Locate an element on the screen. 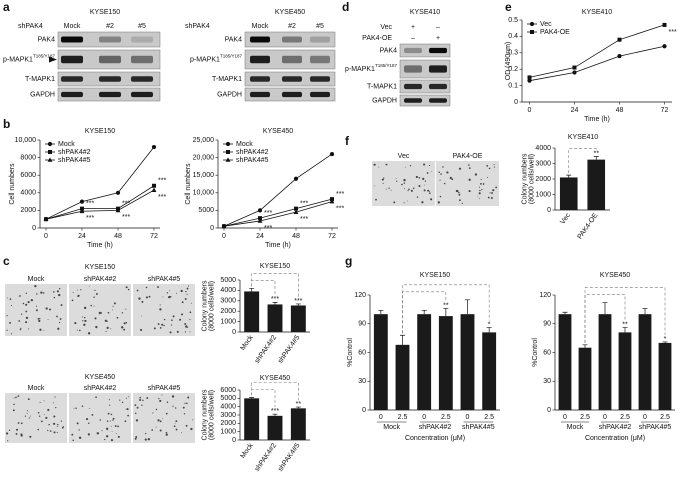 The height and width of the screenshot is (484, 684). comparison-bracket is located at coordinates (275, 285).